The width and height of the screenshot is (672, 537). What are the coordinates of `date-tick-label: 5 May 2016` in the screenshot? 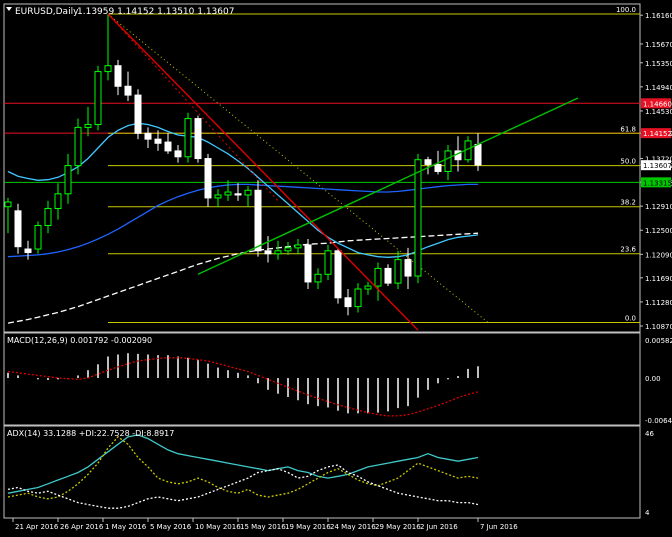 It's located at (171, 527).